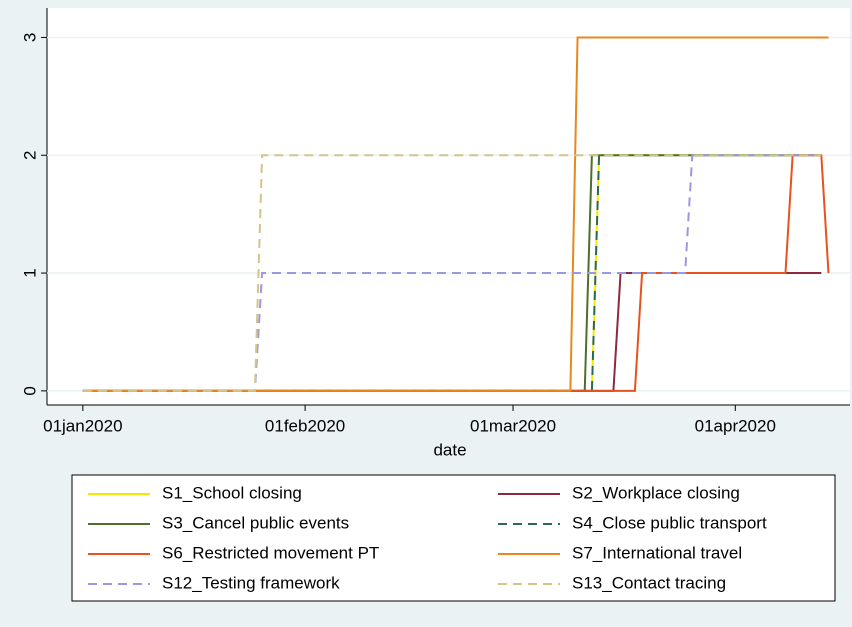 The image size is (852, 627). I want to click on y-tick-label: 0, so click(29, 390).